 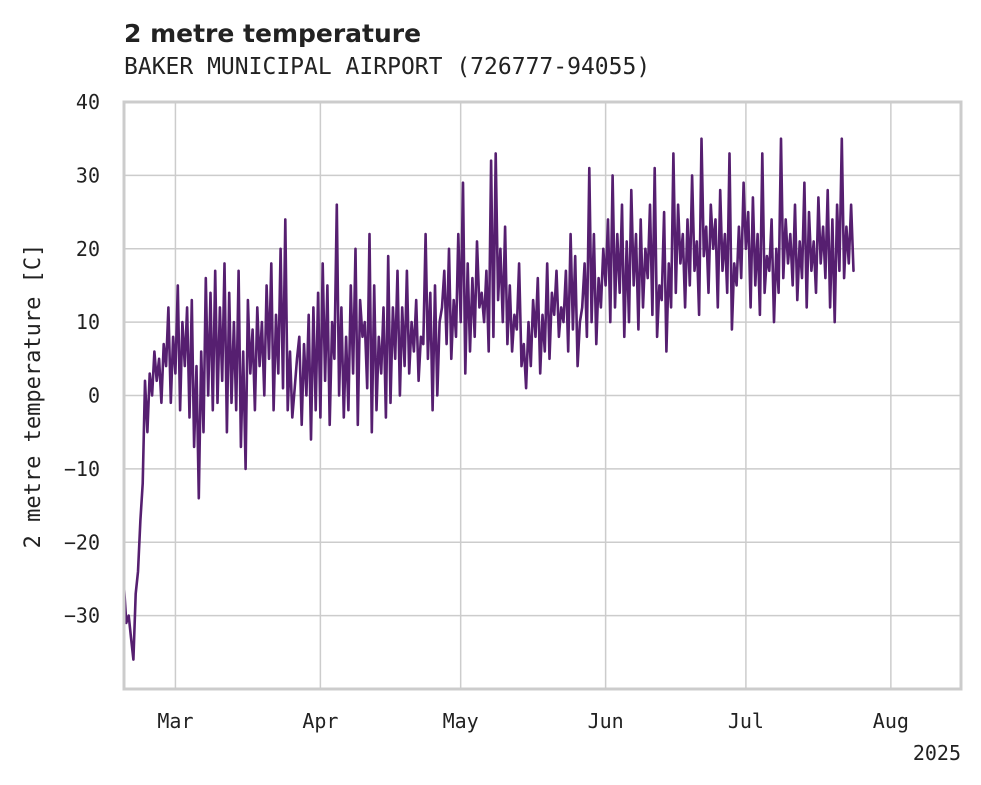 What do you see at coordinates (33, 396) in the screenshot?
I see `y-axis-label: 2 metre temperature [C]` at bounding box center [33, 396].